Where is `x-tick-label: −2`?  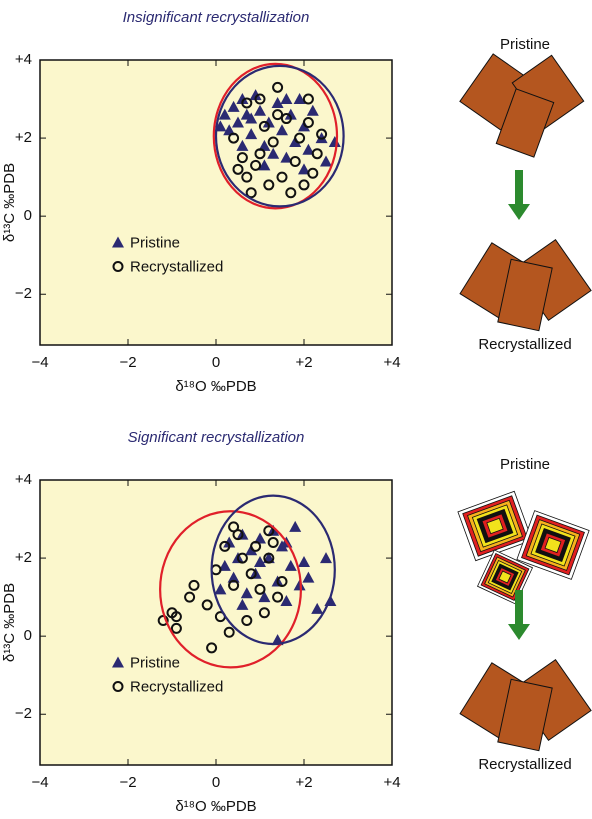
x-tick-label: −2 is located at coordinates (127, 782).